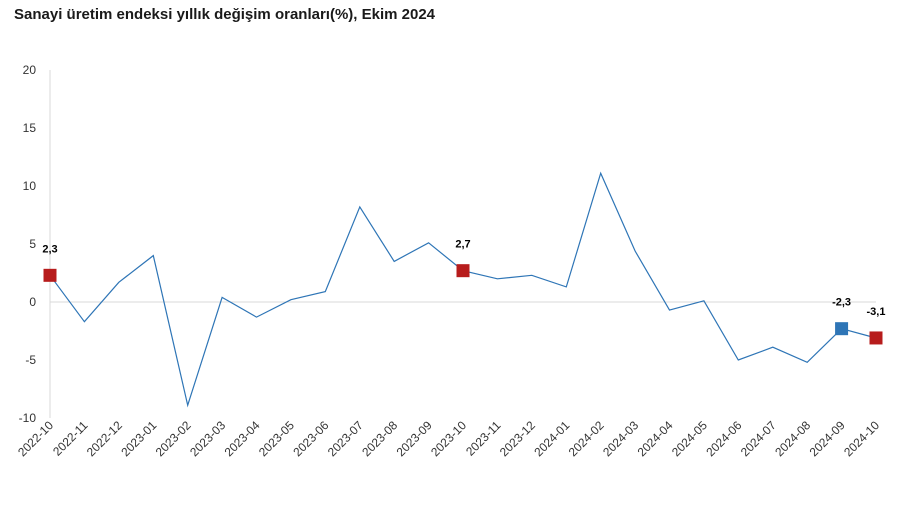  I want to click on data-label: 2,7, so click(462, 245).